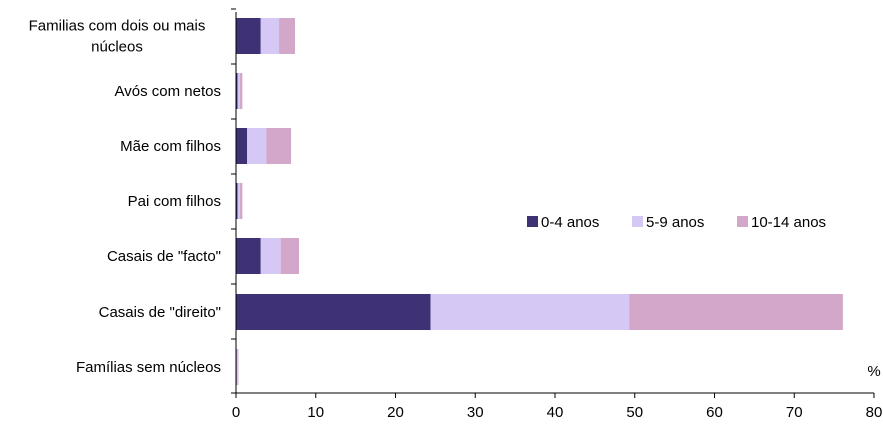 This screenshot has height=425, width=883. I want to click on x-tick-label: 50, so click(634, 412).